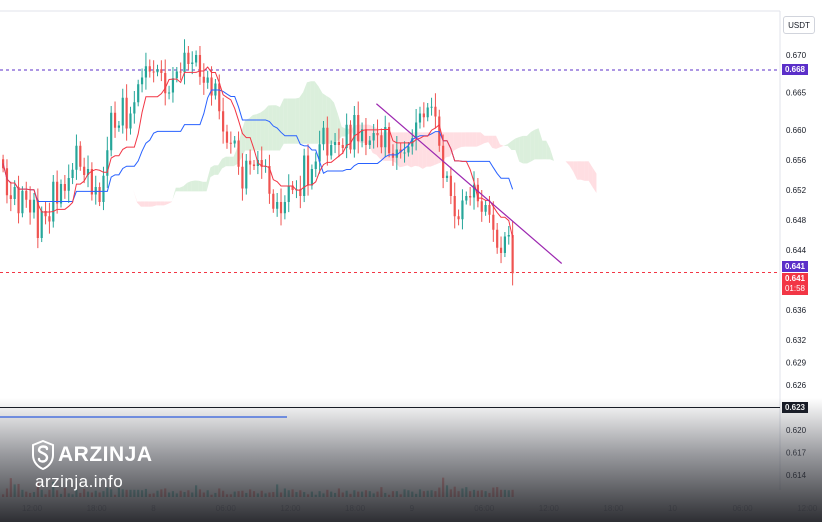 This screenshot has width=822, height=527. What do you see at coordinates (799, 25) in the screenshot?
I see `currency-label: USDT` at bounding box center [799, 25].